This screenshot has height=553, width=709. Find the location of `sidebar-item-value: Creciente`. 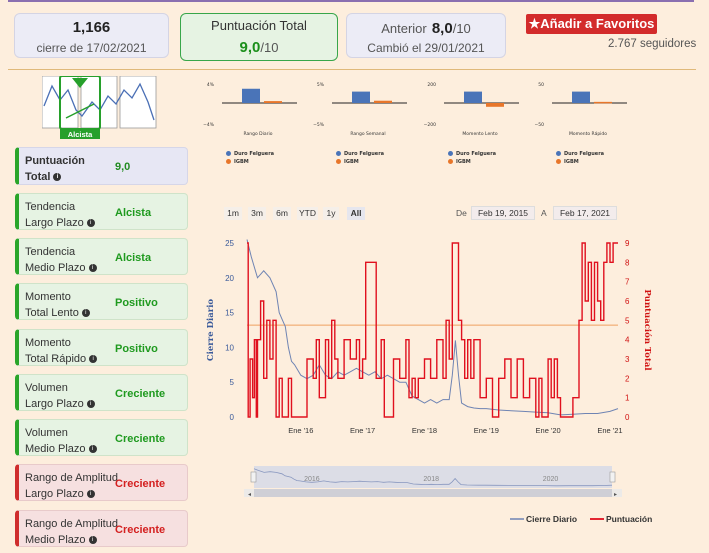

sidebar-item-value: Creciente is located at coordinates (140, 484).